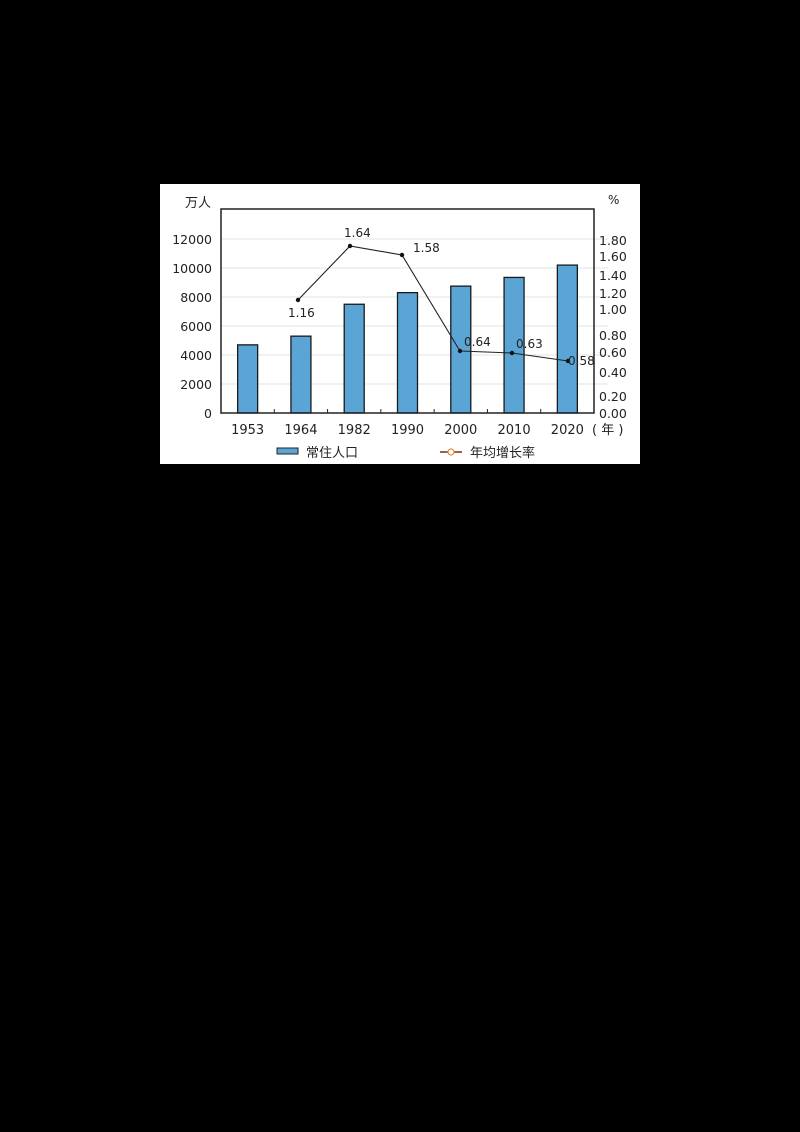  What do you see at coordinates (301, 313) in the screenshot?
I see `data-label: 1.16` at bounding box center [301, 313].